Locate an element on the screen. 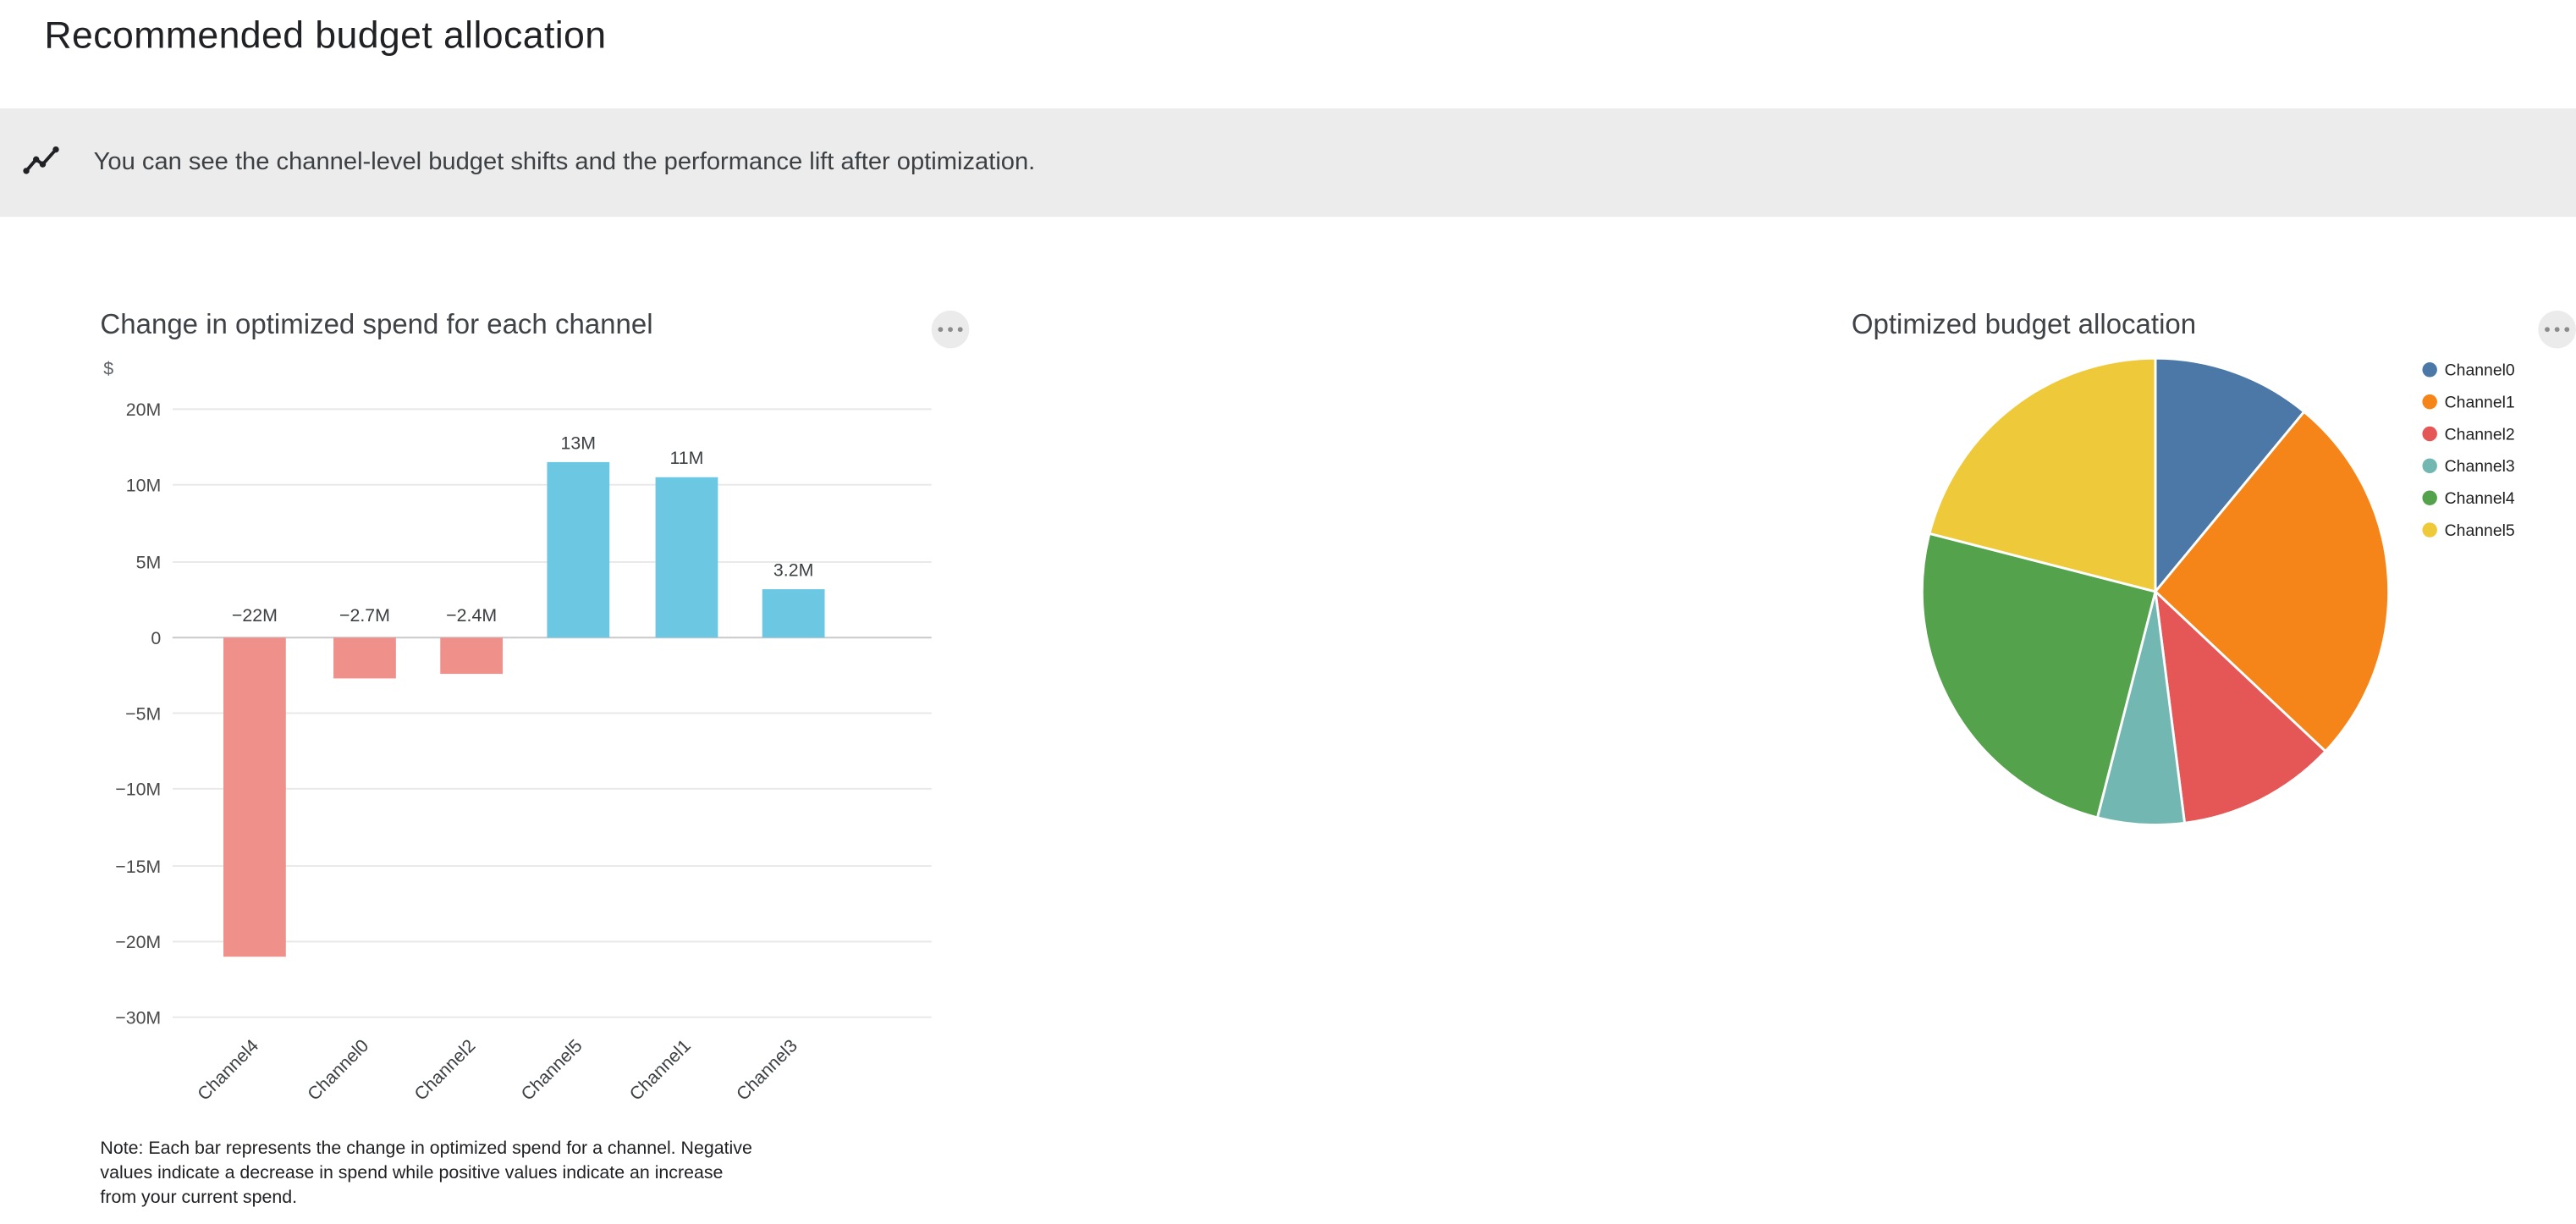 The image size is (2576, 1224). svg-text: −2.7M is located at coordinates (364, 615).